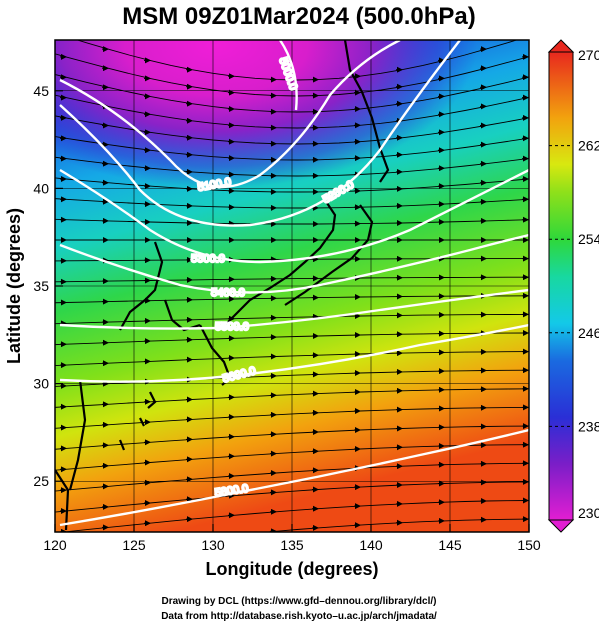 Image resolution: width=599 pixels, height=625 pixels. Describe the element at coordinates (41, 384) in the screenshot. I see `y-tick-label: 30` at that location.